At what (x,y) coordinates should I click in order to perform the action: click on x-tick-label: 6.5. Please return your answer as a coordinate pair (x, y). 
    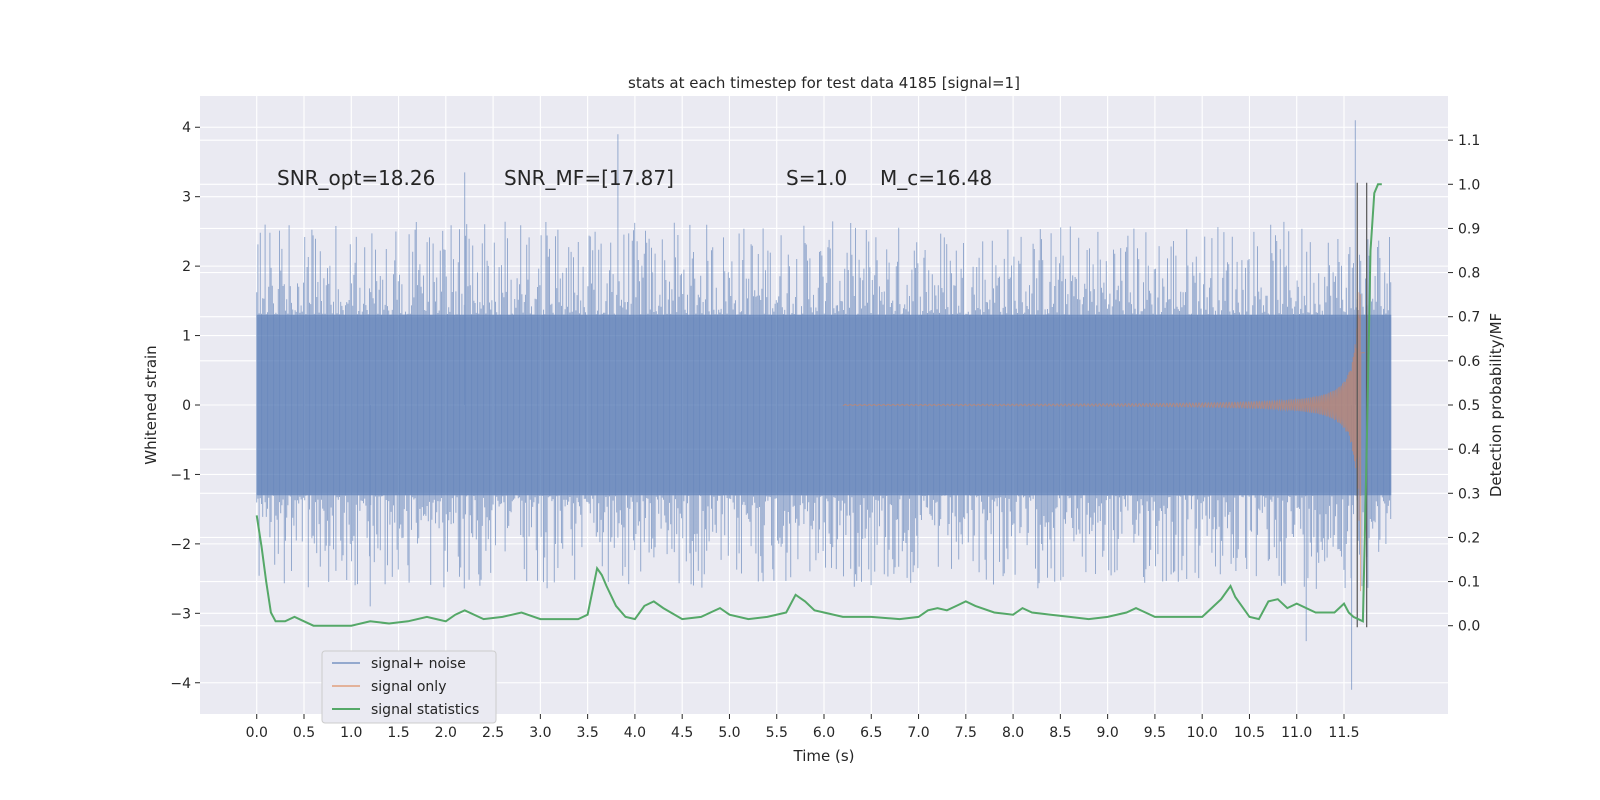
    Looking at the image, I should click on (871, 733).